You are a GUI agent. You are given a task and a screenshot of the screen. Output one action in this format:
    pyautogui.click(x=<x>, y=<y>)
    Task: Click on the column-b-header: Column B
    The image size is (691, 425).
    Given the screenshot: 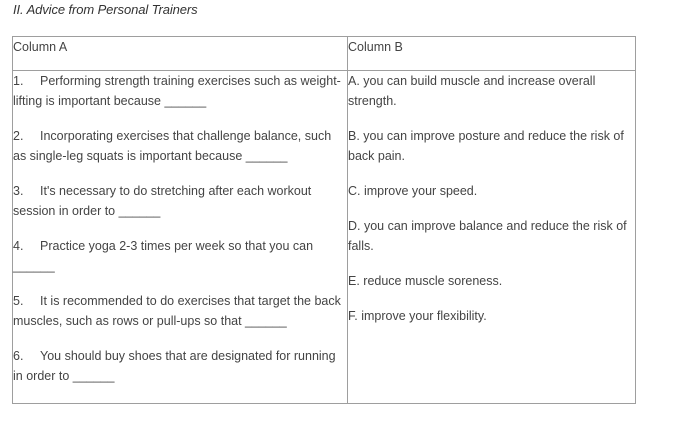 What is the action you would take?
    pyautogui.click(x=491, y=53)
    